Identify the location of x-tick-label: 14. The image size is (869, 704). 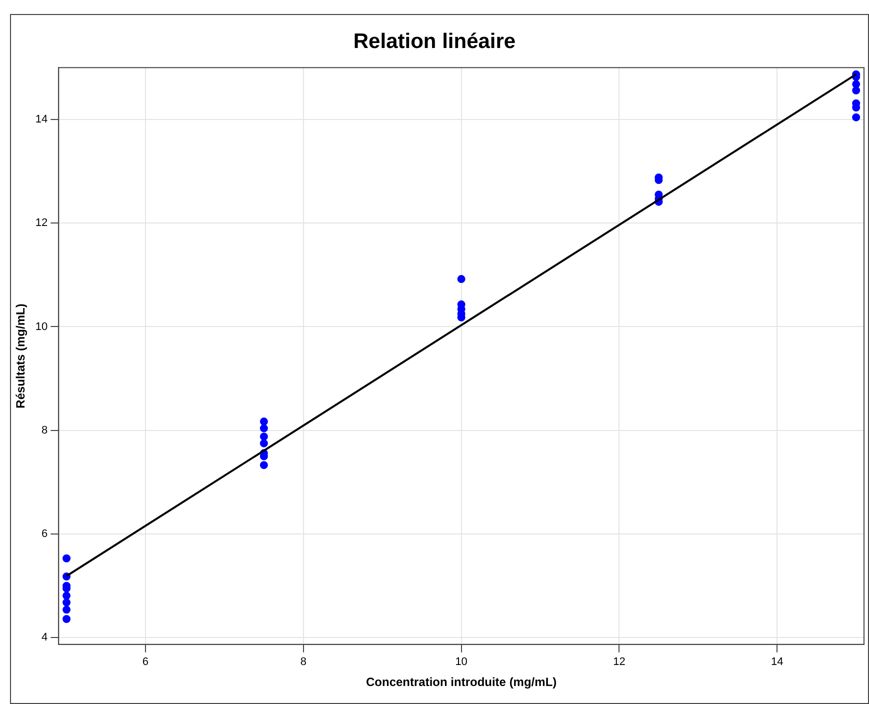
(777, 662).